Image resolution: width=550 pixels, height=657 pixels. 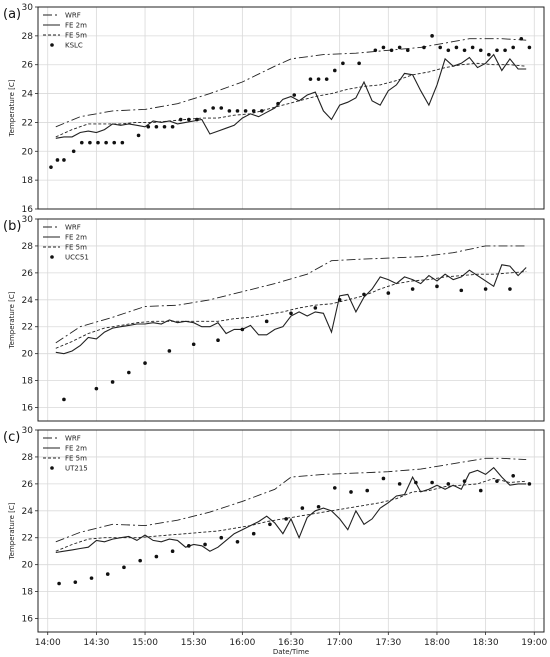 I want to click on legend: WRF FE 2m FE 5m KSLC, so click(x=65, y=31).